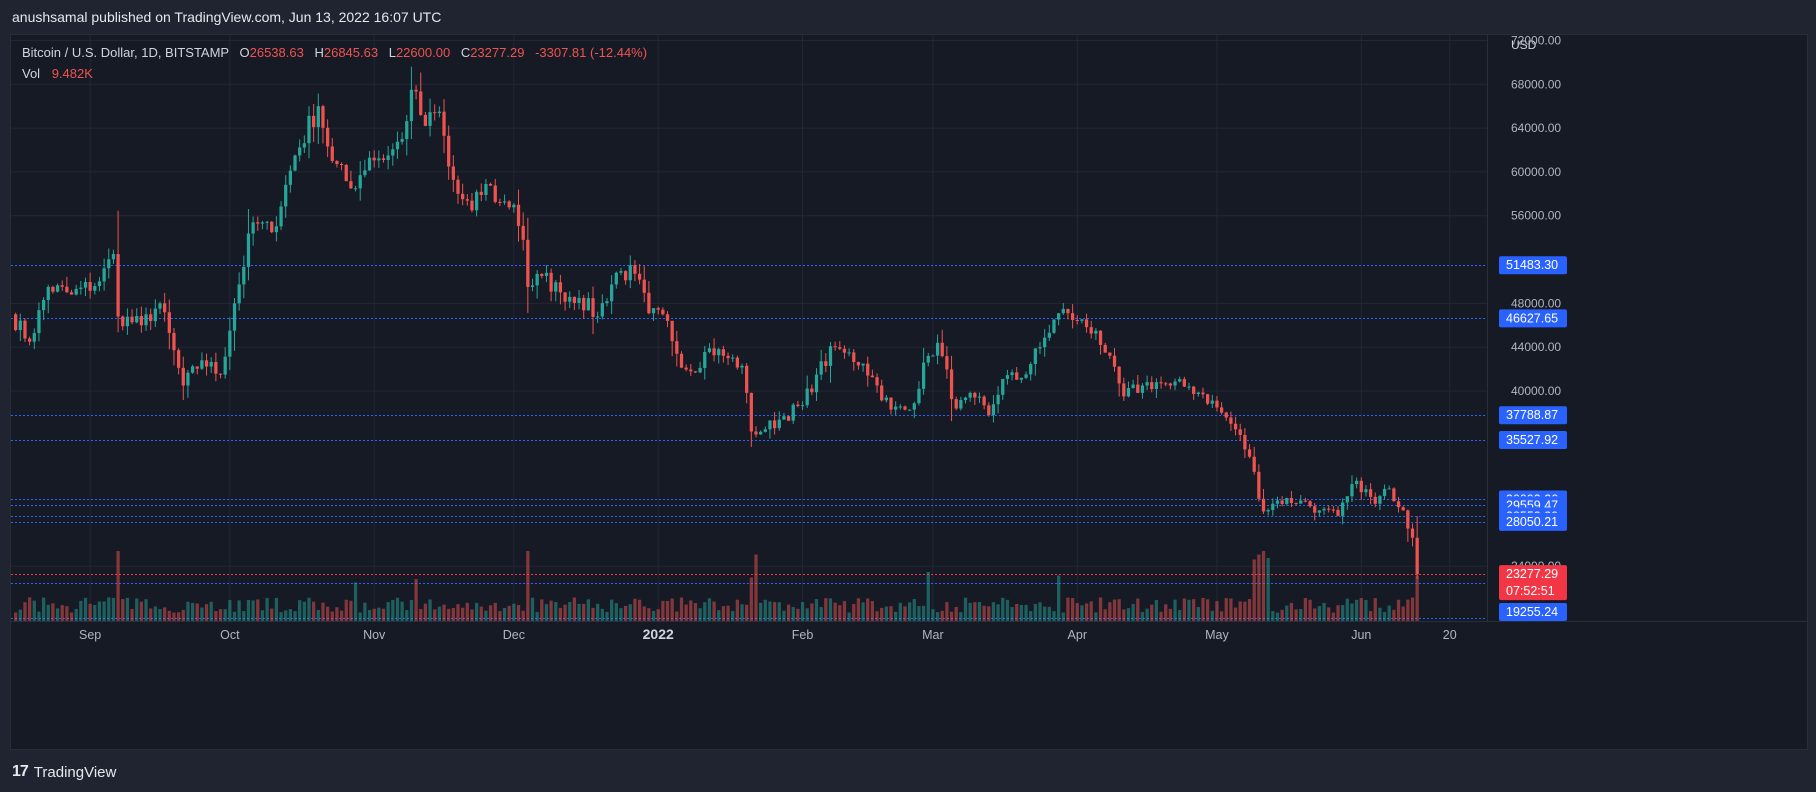 The width and height of the screenshot is (1816, 792). Describe the element at coordinates (1536, 172) in the screenshot. I see `y-tick-label: 60000.00` at that location.